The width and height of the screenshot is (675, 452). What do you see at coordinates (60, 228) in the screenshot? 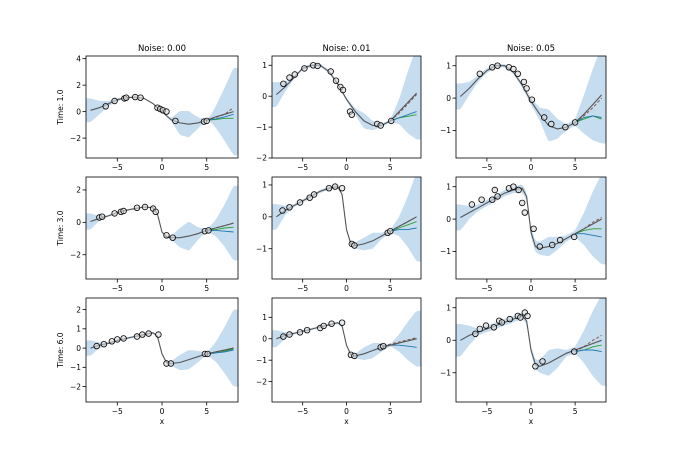
I see `y-axis-label: Time: 3.0` at bounding box center [60, 228].